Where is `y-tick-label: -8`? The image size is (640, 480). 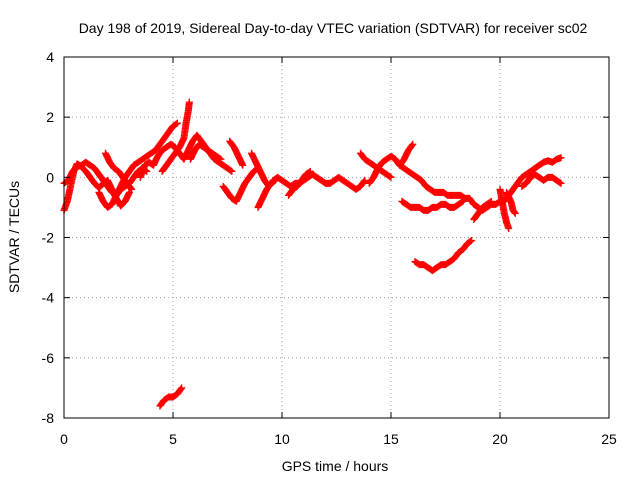
y-tick-label: -8 is located at coordinates (48, 418).